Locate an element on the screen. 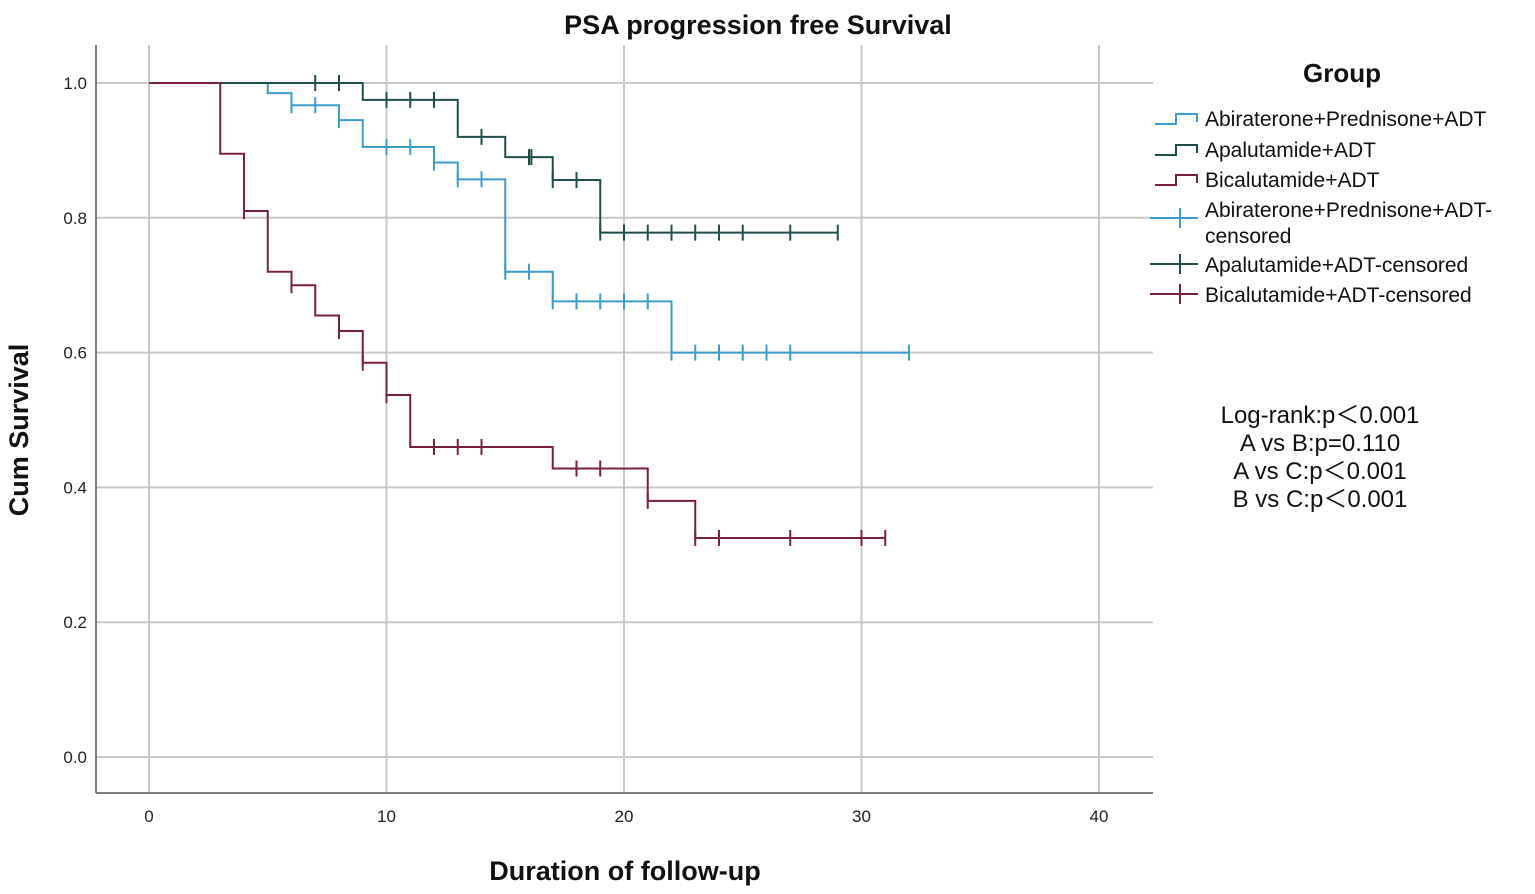  x-tick-label: 20 is located at coordinates (624, 816).